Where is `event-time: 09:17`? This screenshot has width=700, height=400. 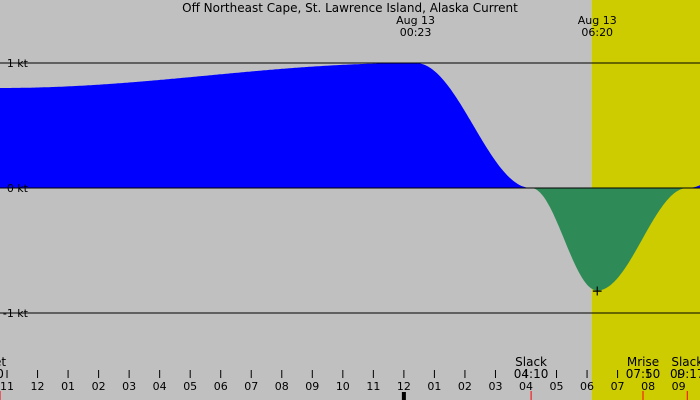 event-time: 09:17 is located at coordinates (685, 374).